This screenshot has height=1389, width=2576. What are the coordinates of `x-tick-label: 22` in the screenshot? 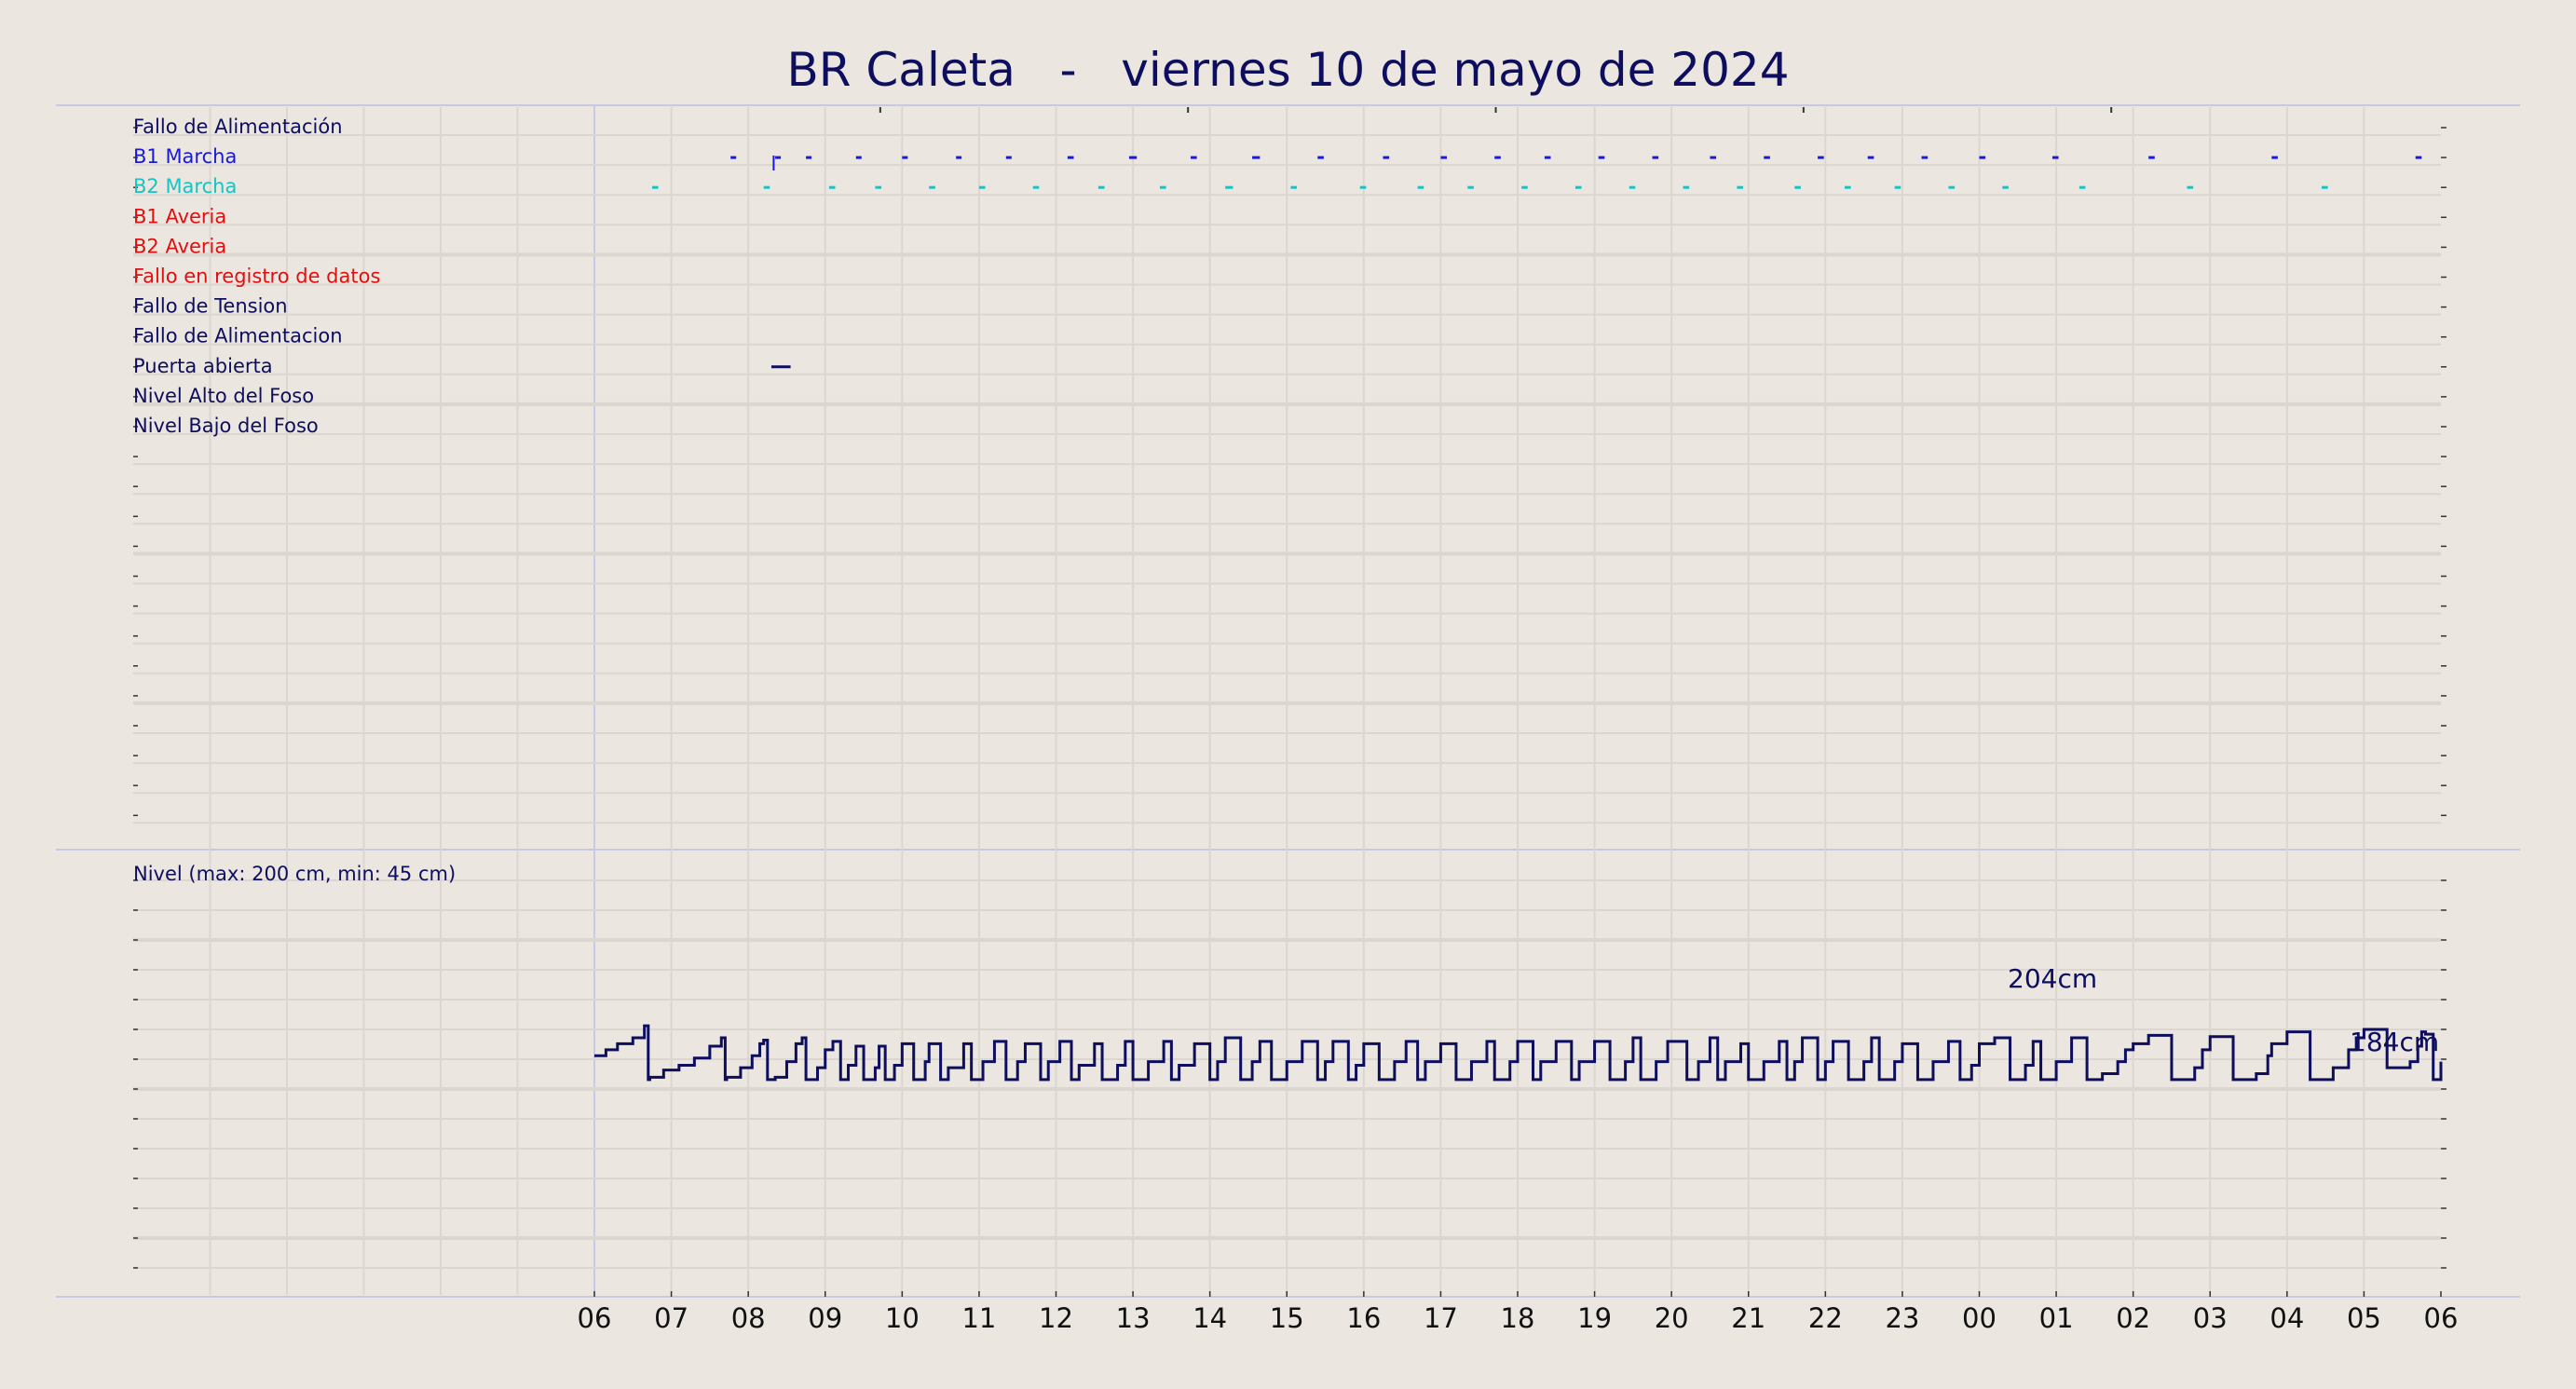 It's located at (1825, 1318).